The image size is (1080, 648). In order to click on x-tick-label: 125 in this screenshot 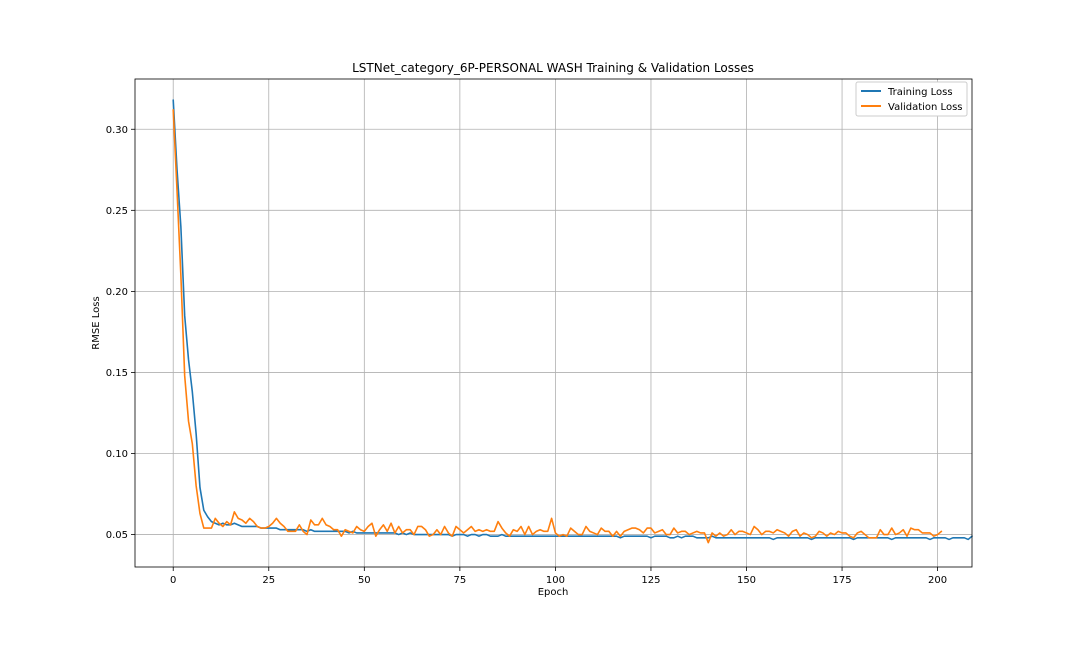, I will do `click(650, 580)`.